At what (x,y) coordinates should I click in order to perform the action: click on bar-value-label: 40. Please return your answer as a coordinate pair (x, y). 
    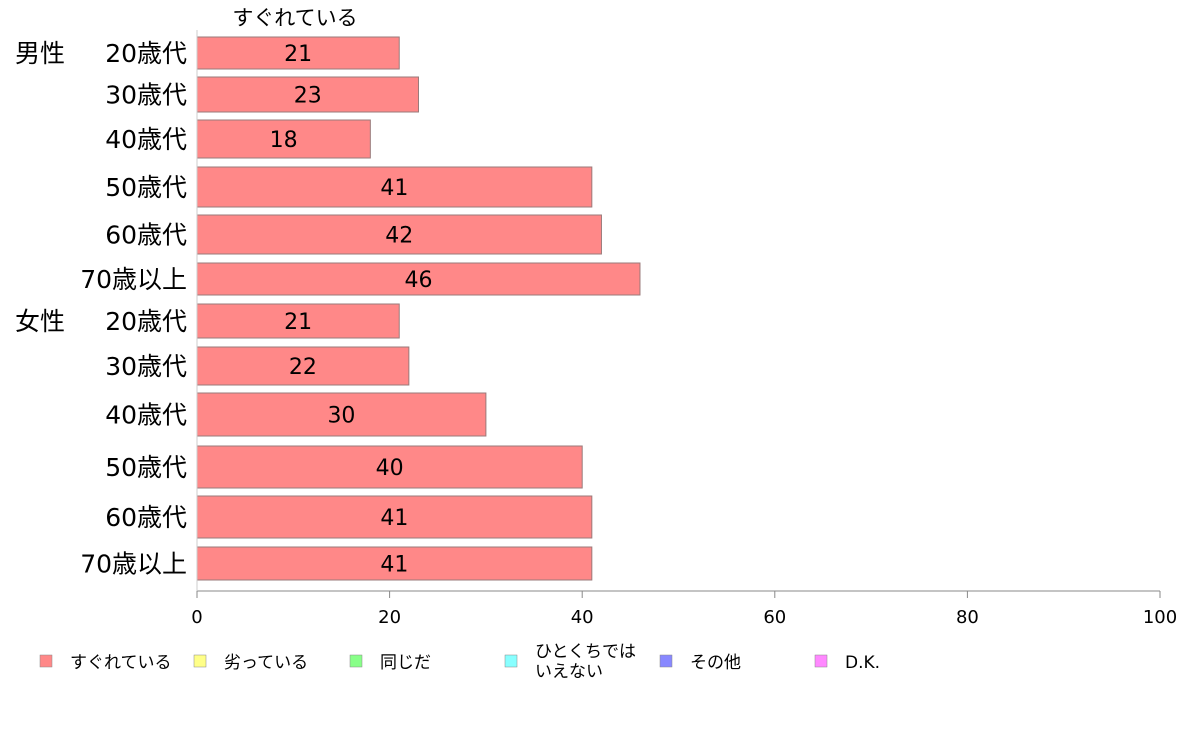
    Looking at the image, I should click on (390, 468).